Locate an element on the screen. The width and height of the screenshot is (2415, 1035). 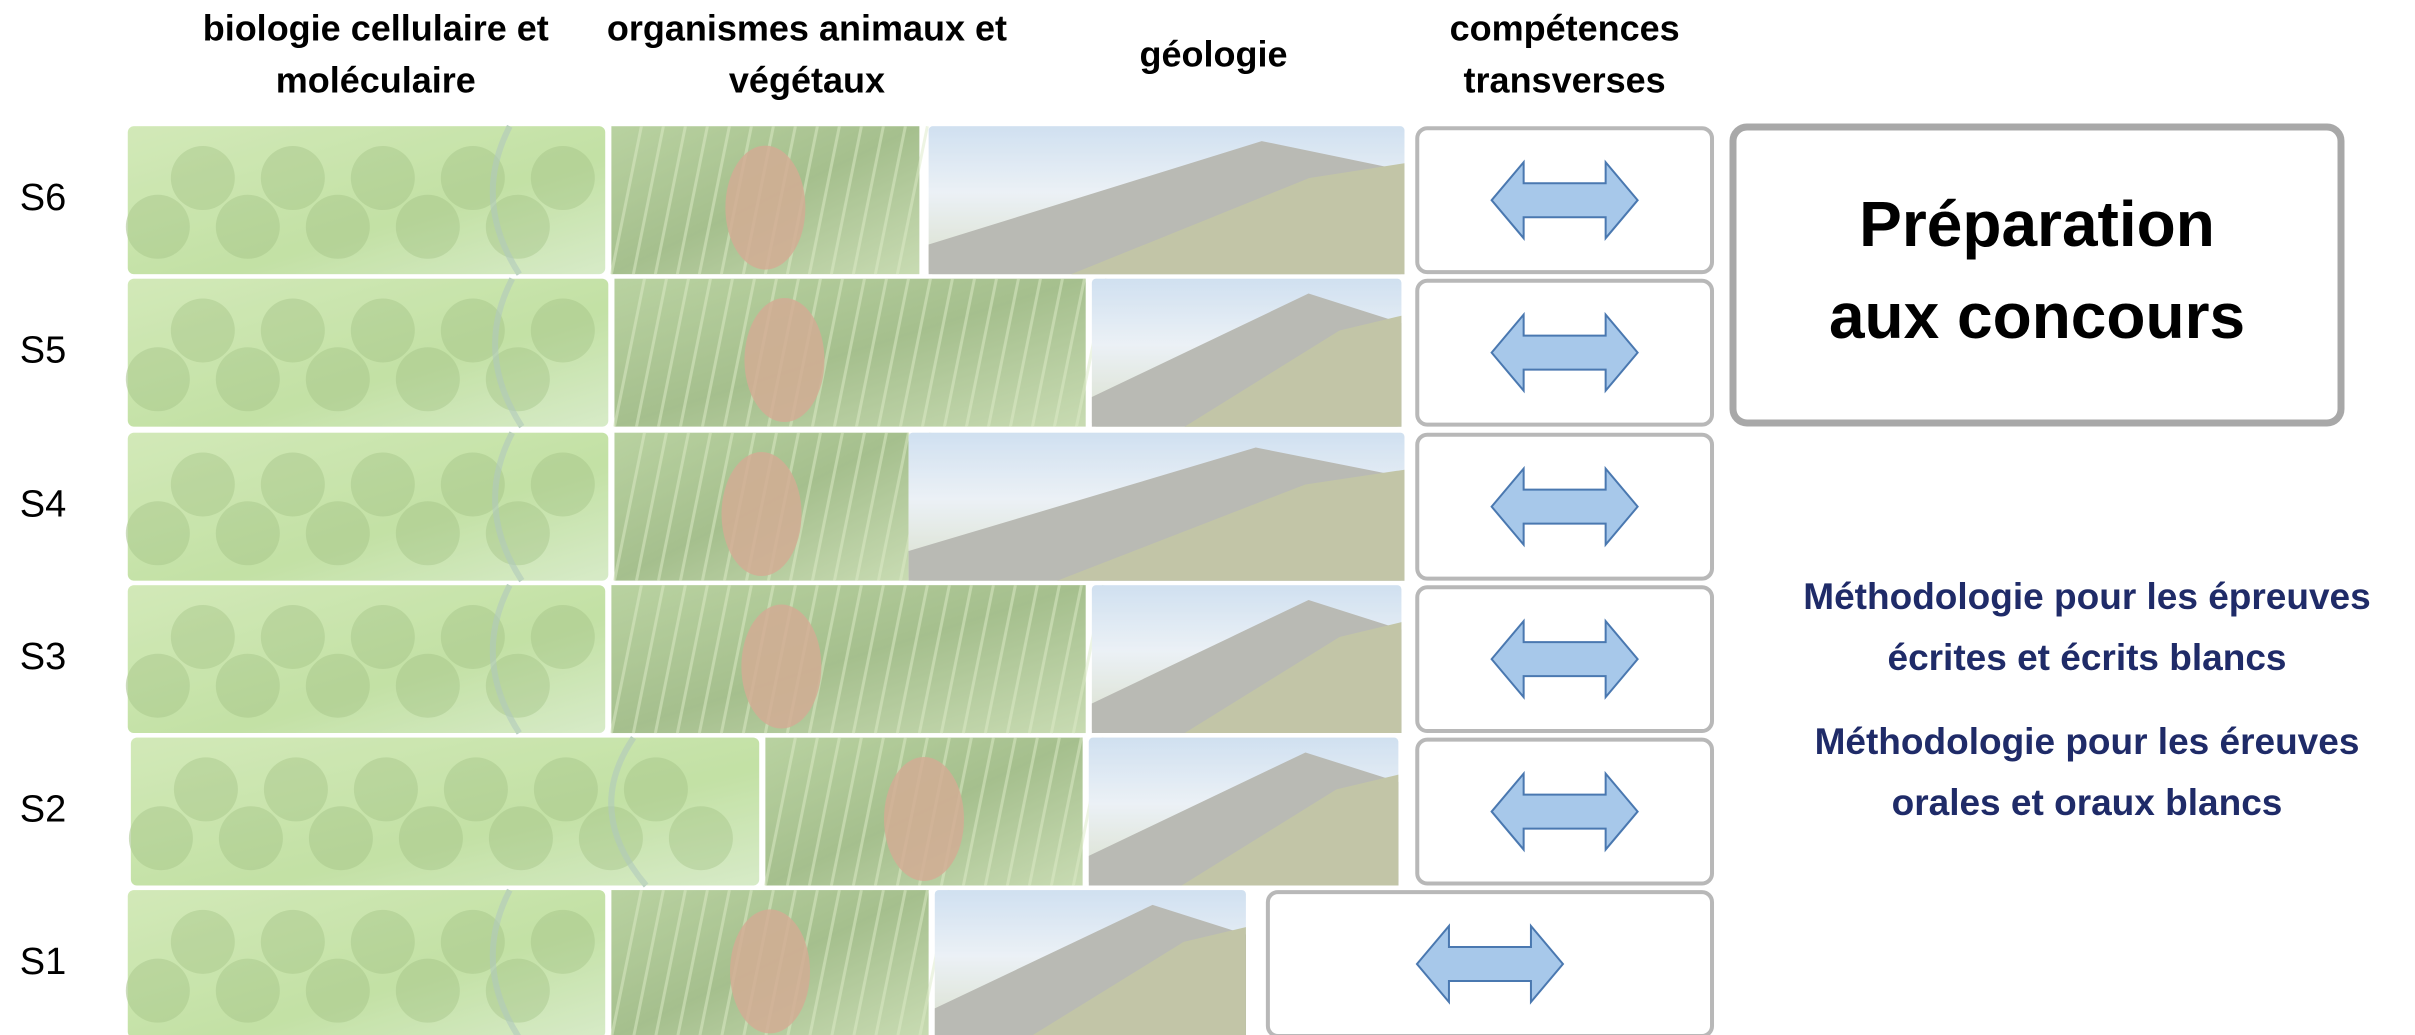
methodology-text: orales et oraux blancs is located at coordinates (2087, 802).